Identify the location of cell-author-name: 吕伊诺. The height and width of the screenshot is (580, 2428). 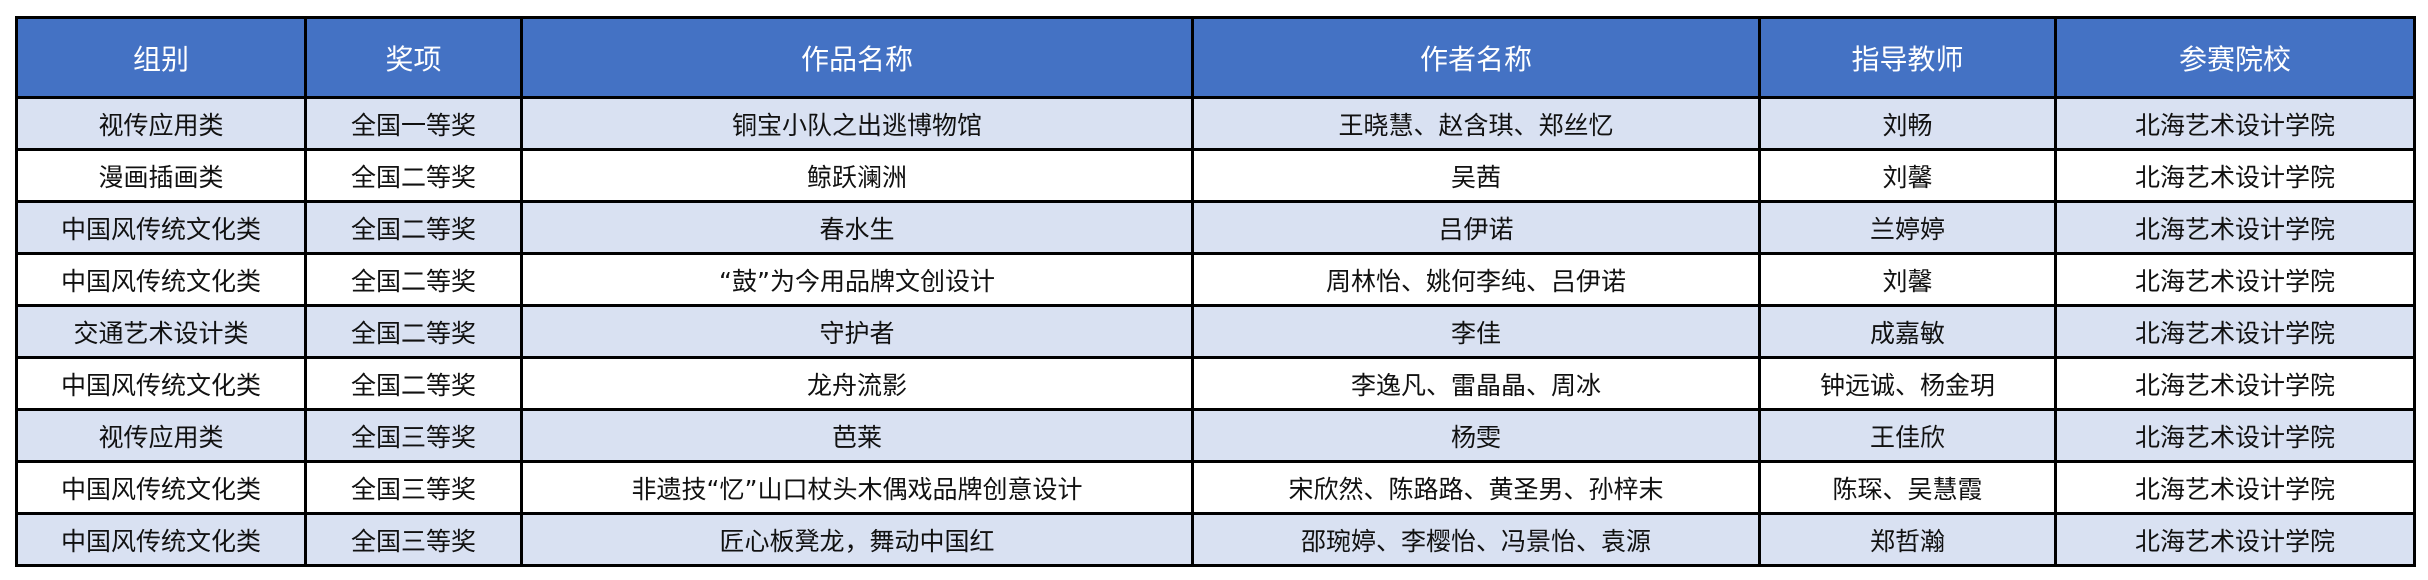
(1476, 227).